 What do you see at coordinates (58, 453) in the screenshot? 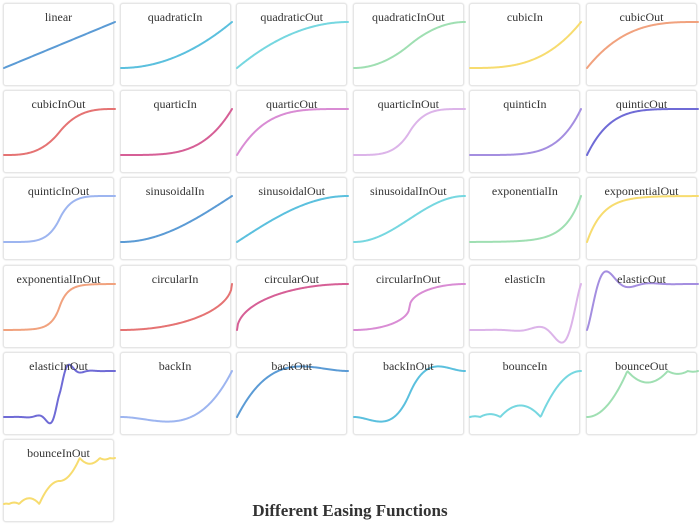
I see `chart-panel-title: bounceInOut` at bounding box center [58, 453].